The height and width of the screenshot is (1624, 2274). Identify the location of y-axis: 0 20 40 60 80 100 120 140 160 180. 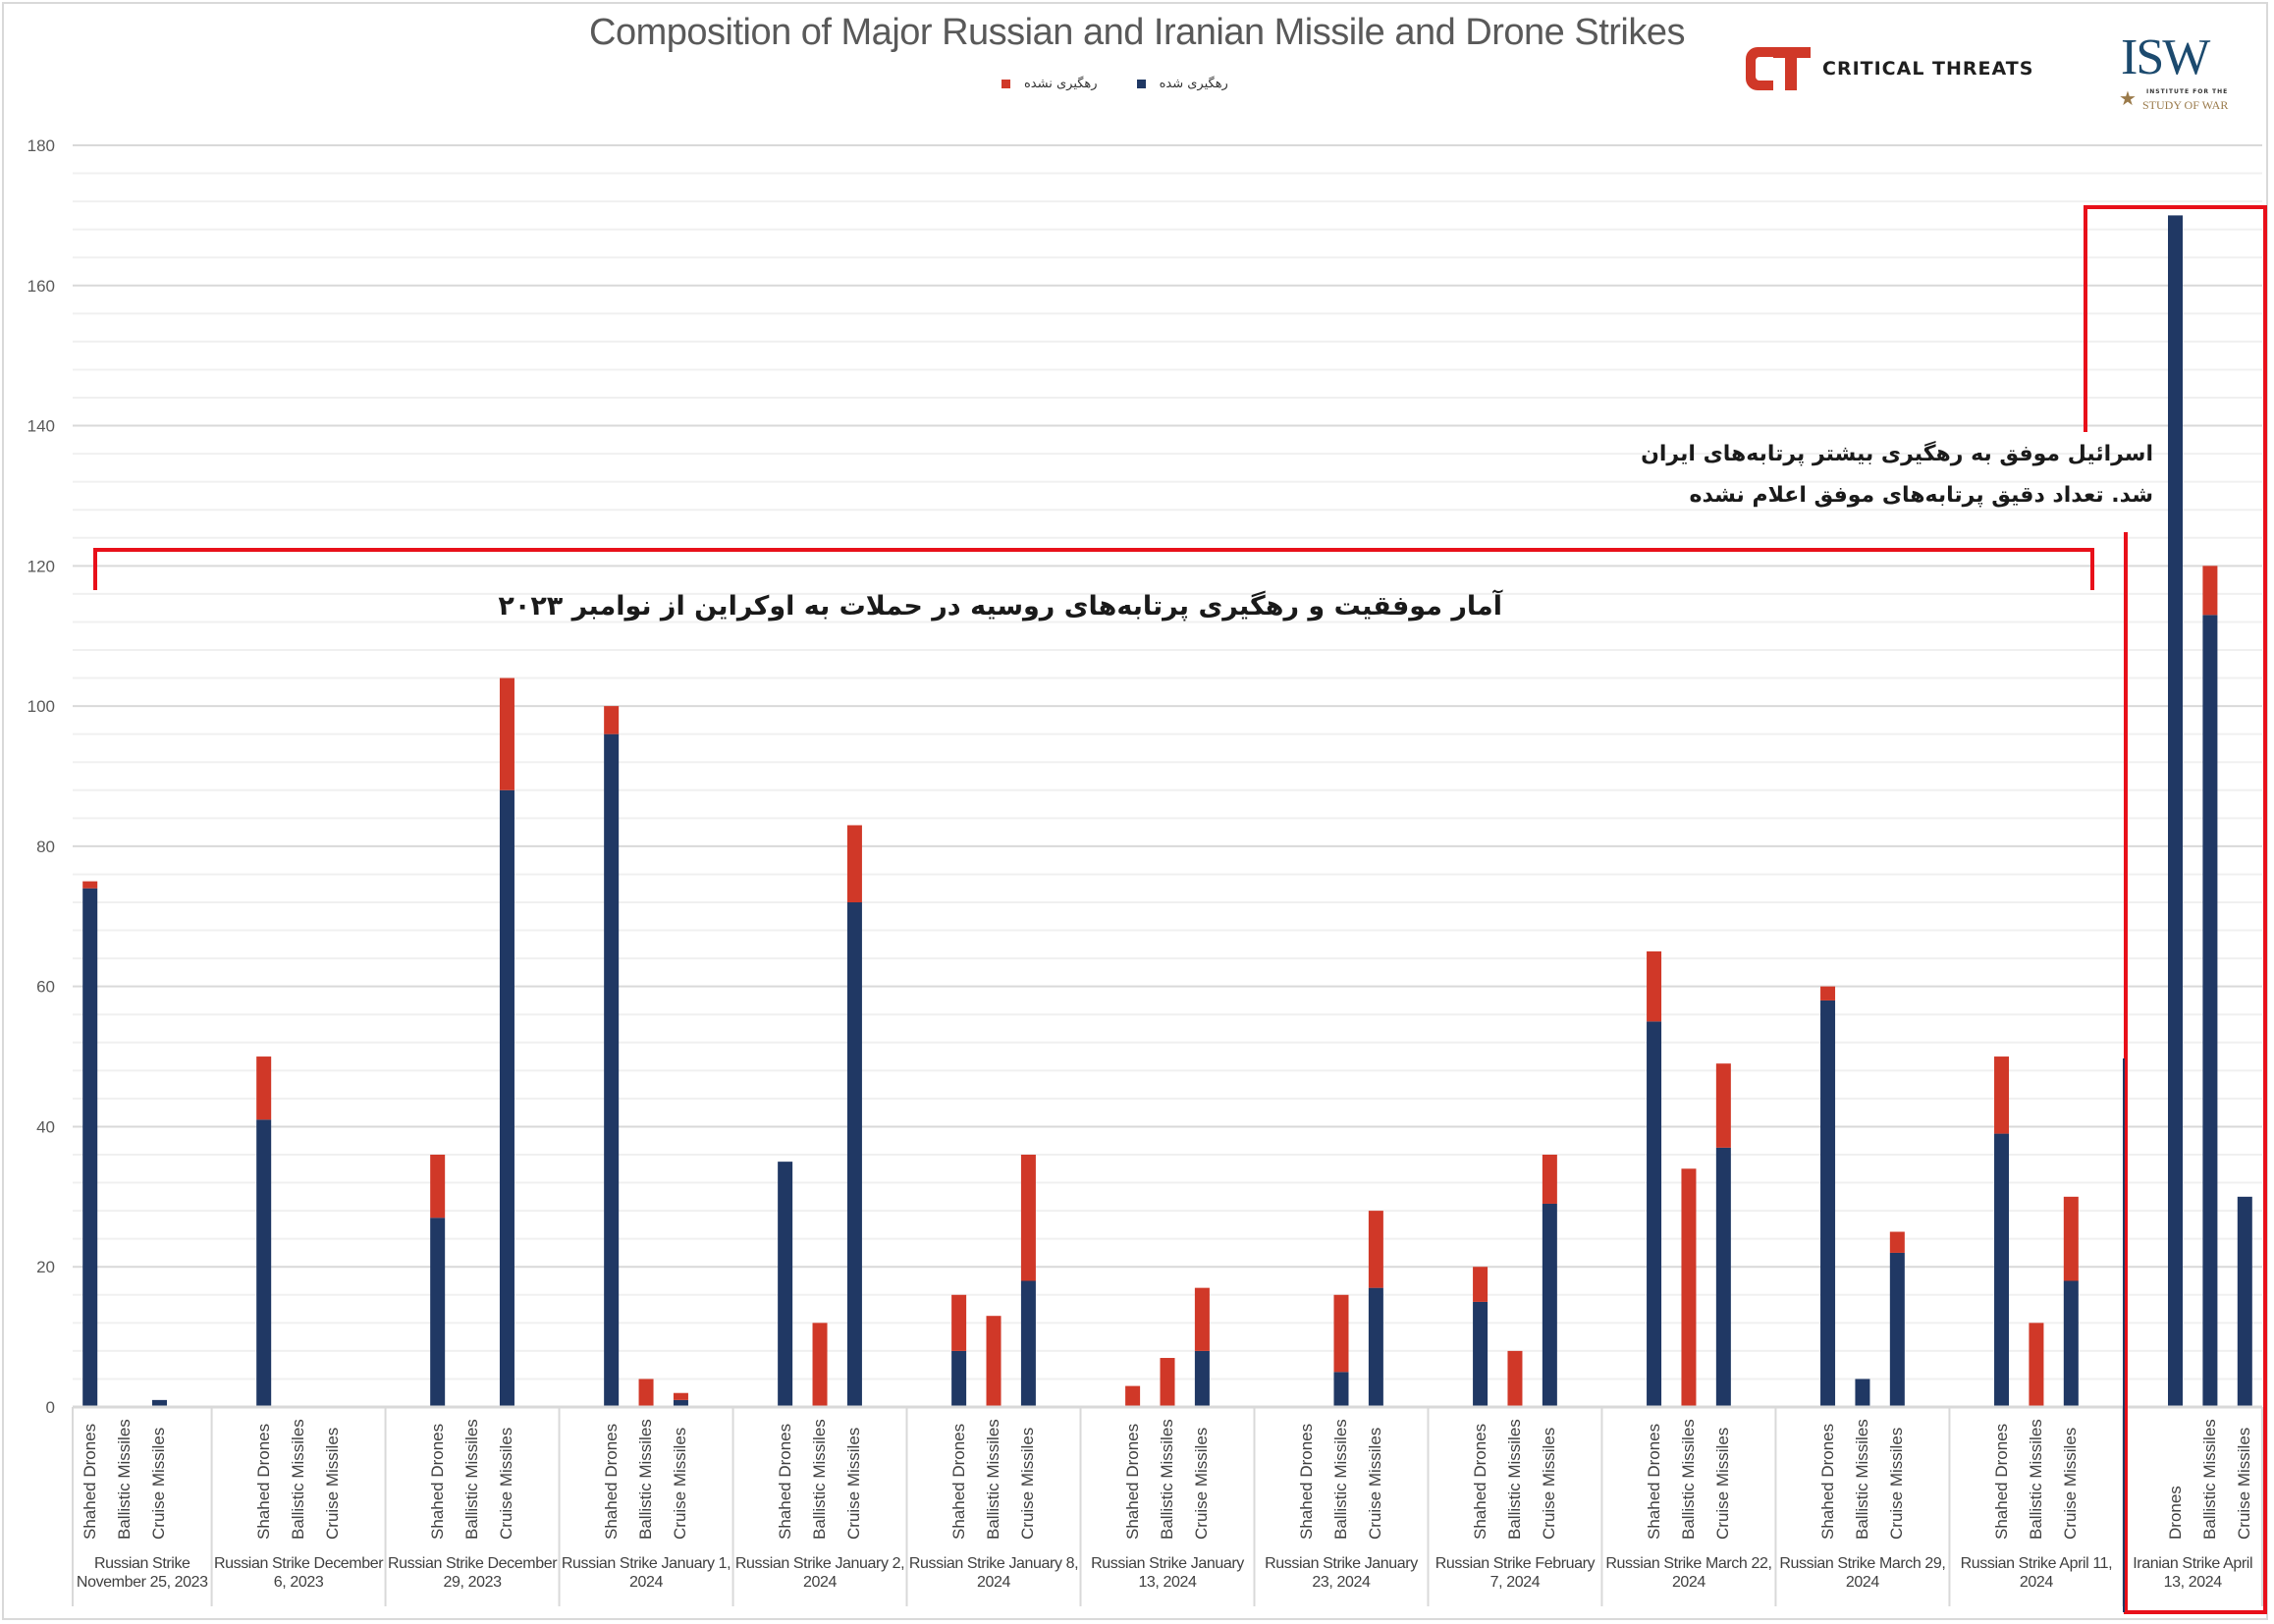
(41, 776).